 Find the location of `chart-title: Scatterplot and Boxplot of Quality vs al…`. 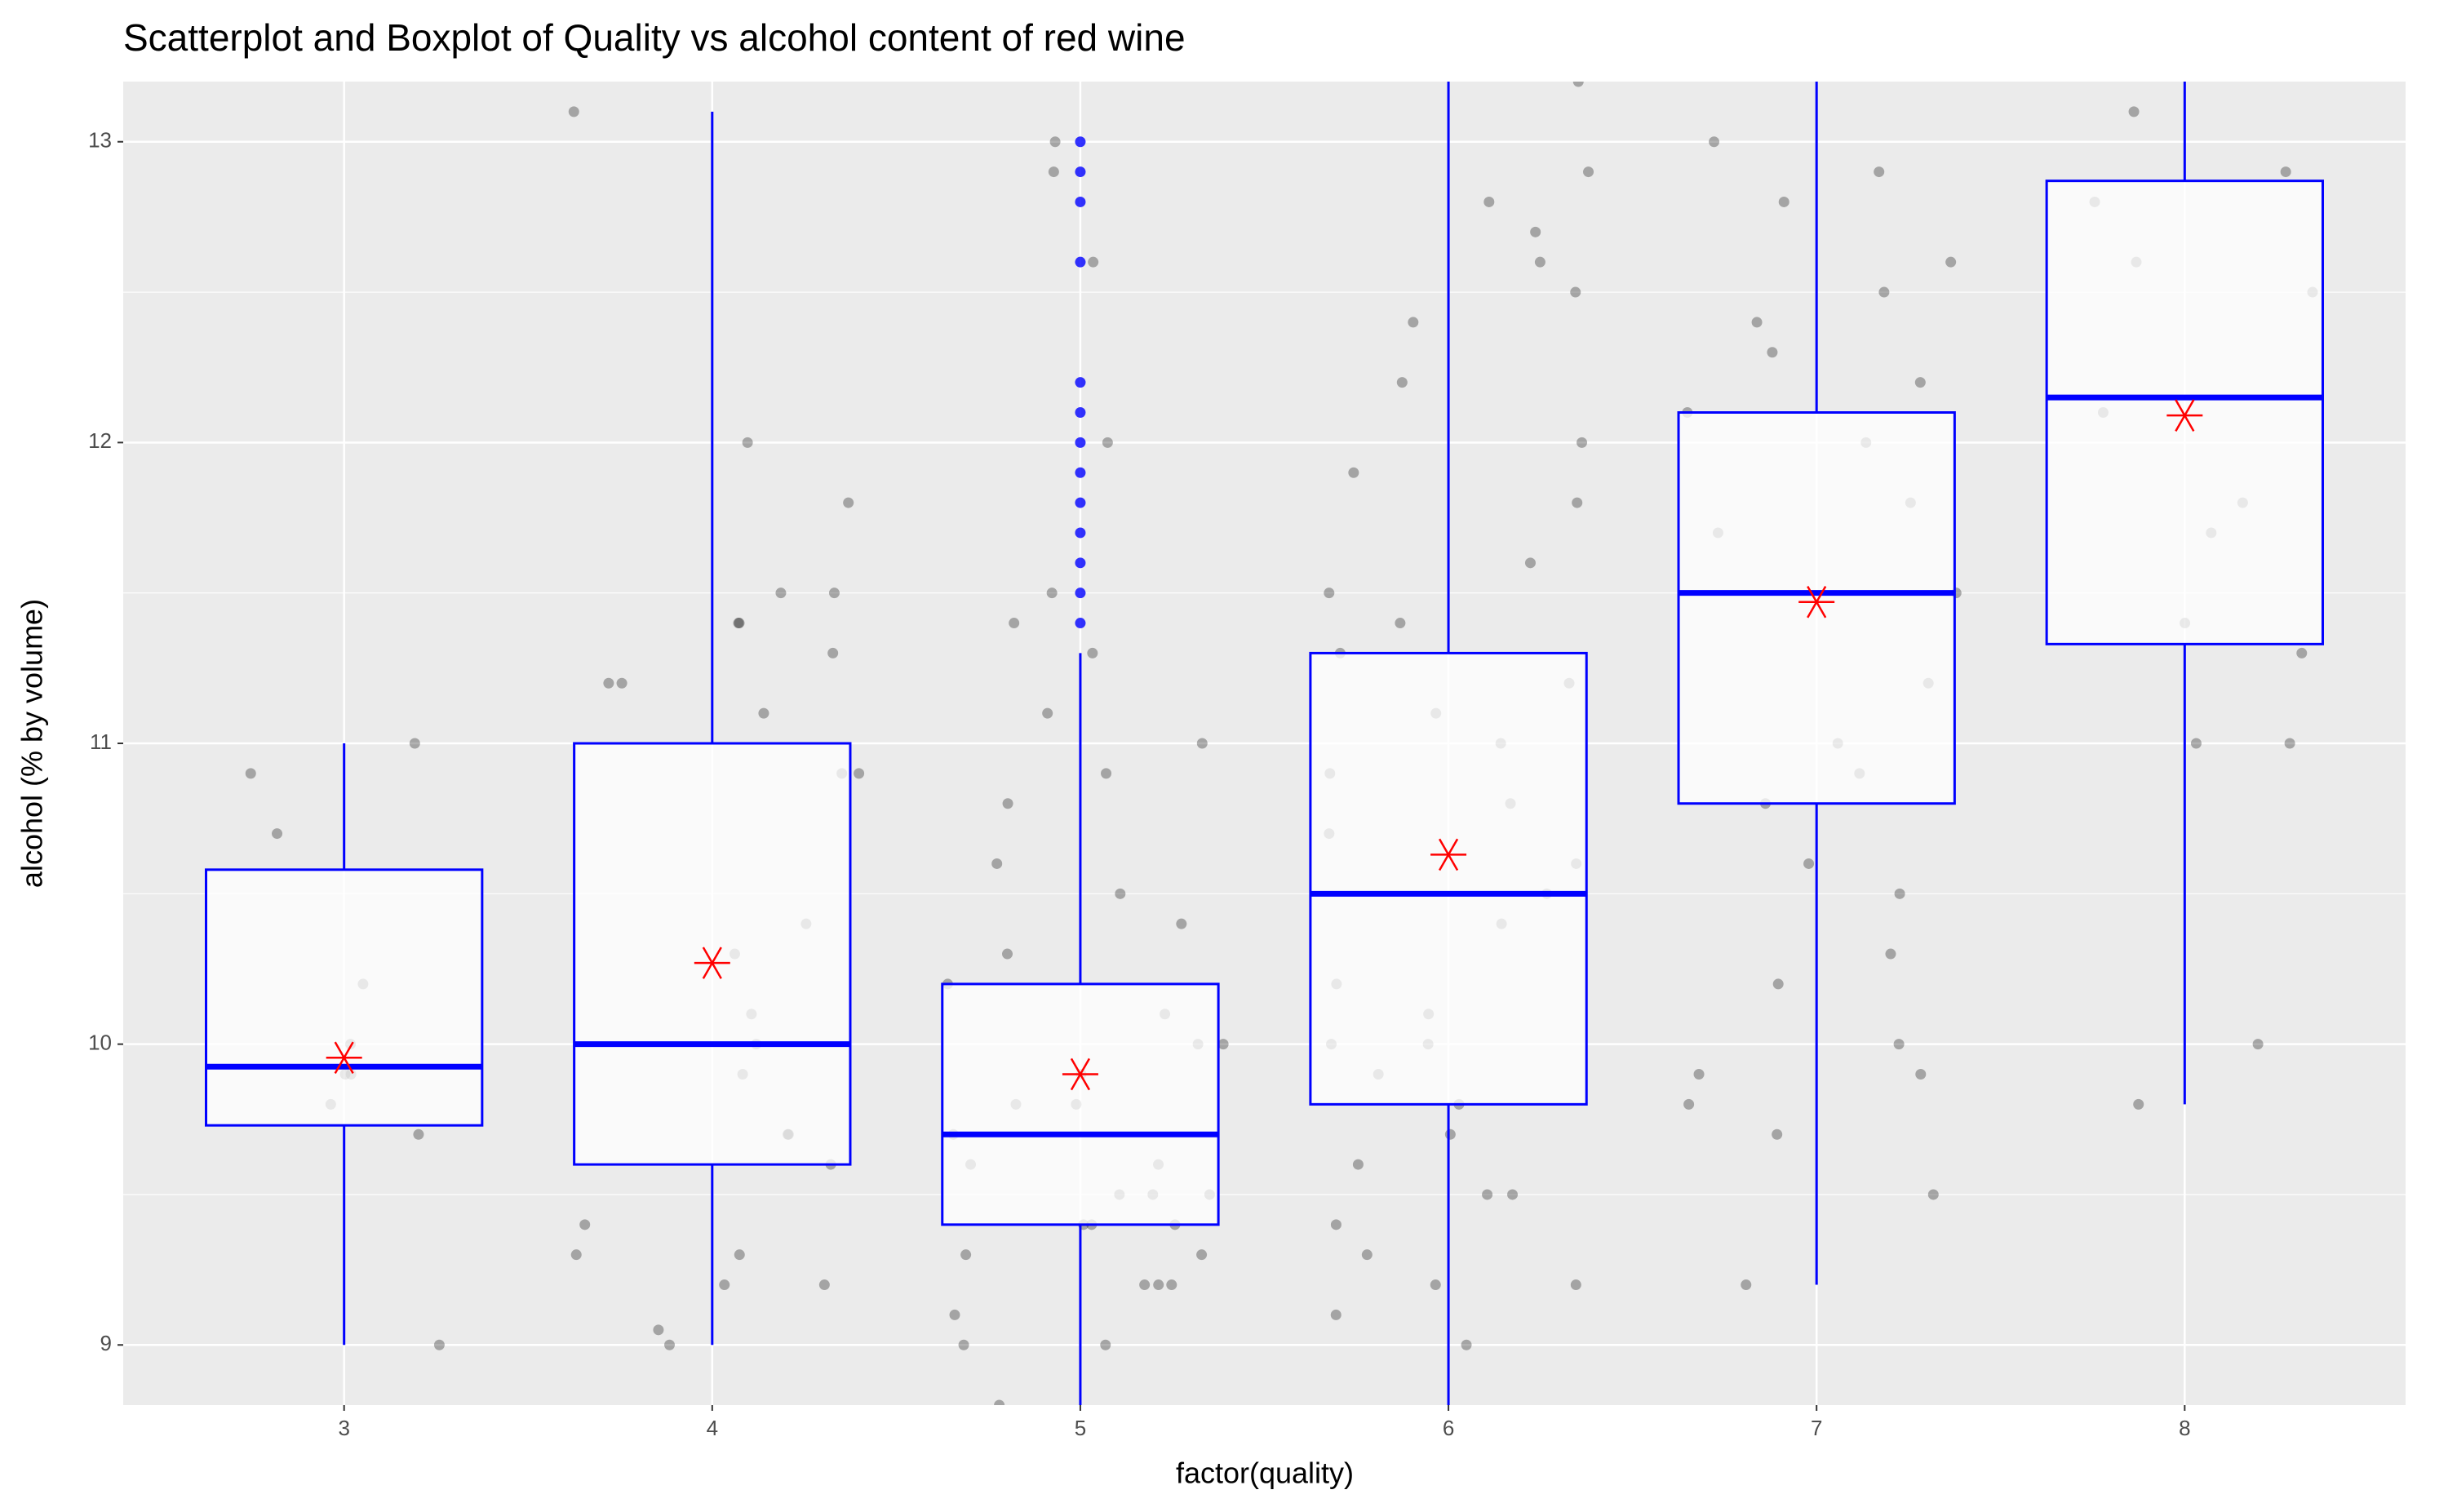

chart-title: Scatterplot and Boxplot of Quality vs al… is located at coordinates (654, 37).